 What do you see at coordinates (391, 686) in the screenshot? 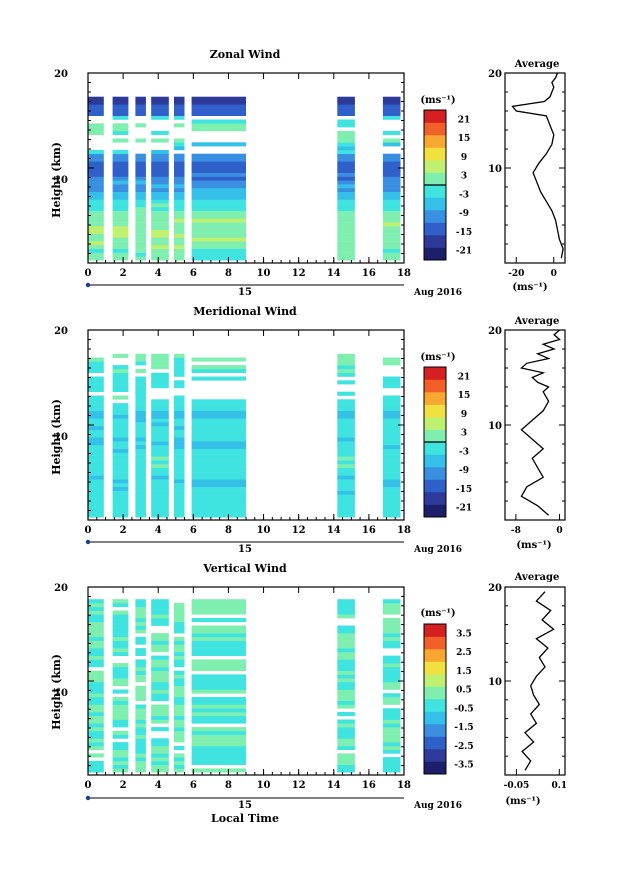
I see `vertical-data-column` at bounding box center [391, 686].